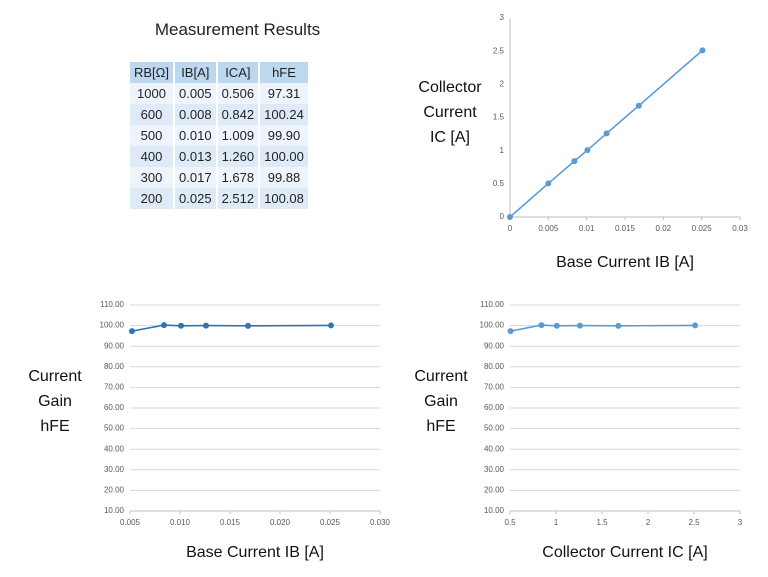 This screenshot has height=577, width=768. I want to click on table-cell: 1.678, so click(238, 177).